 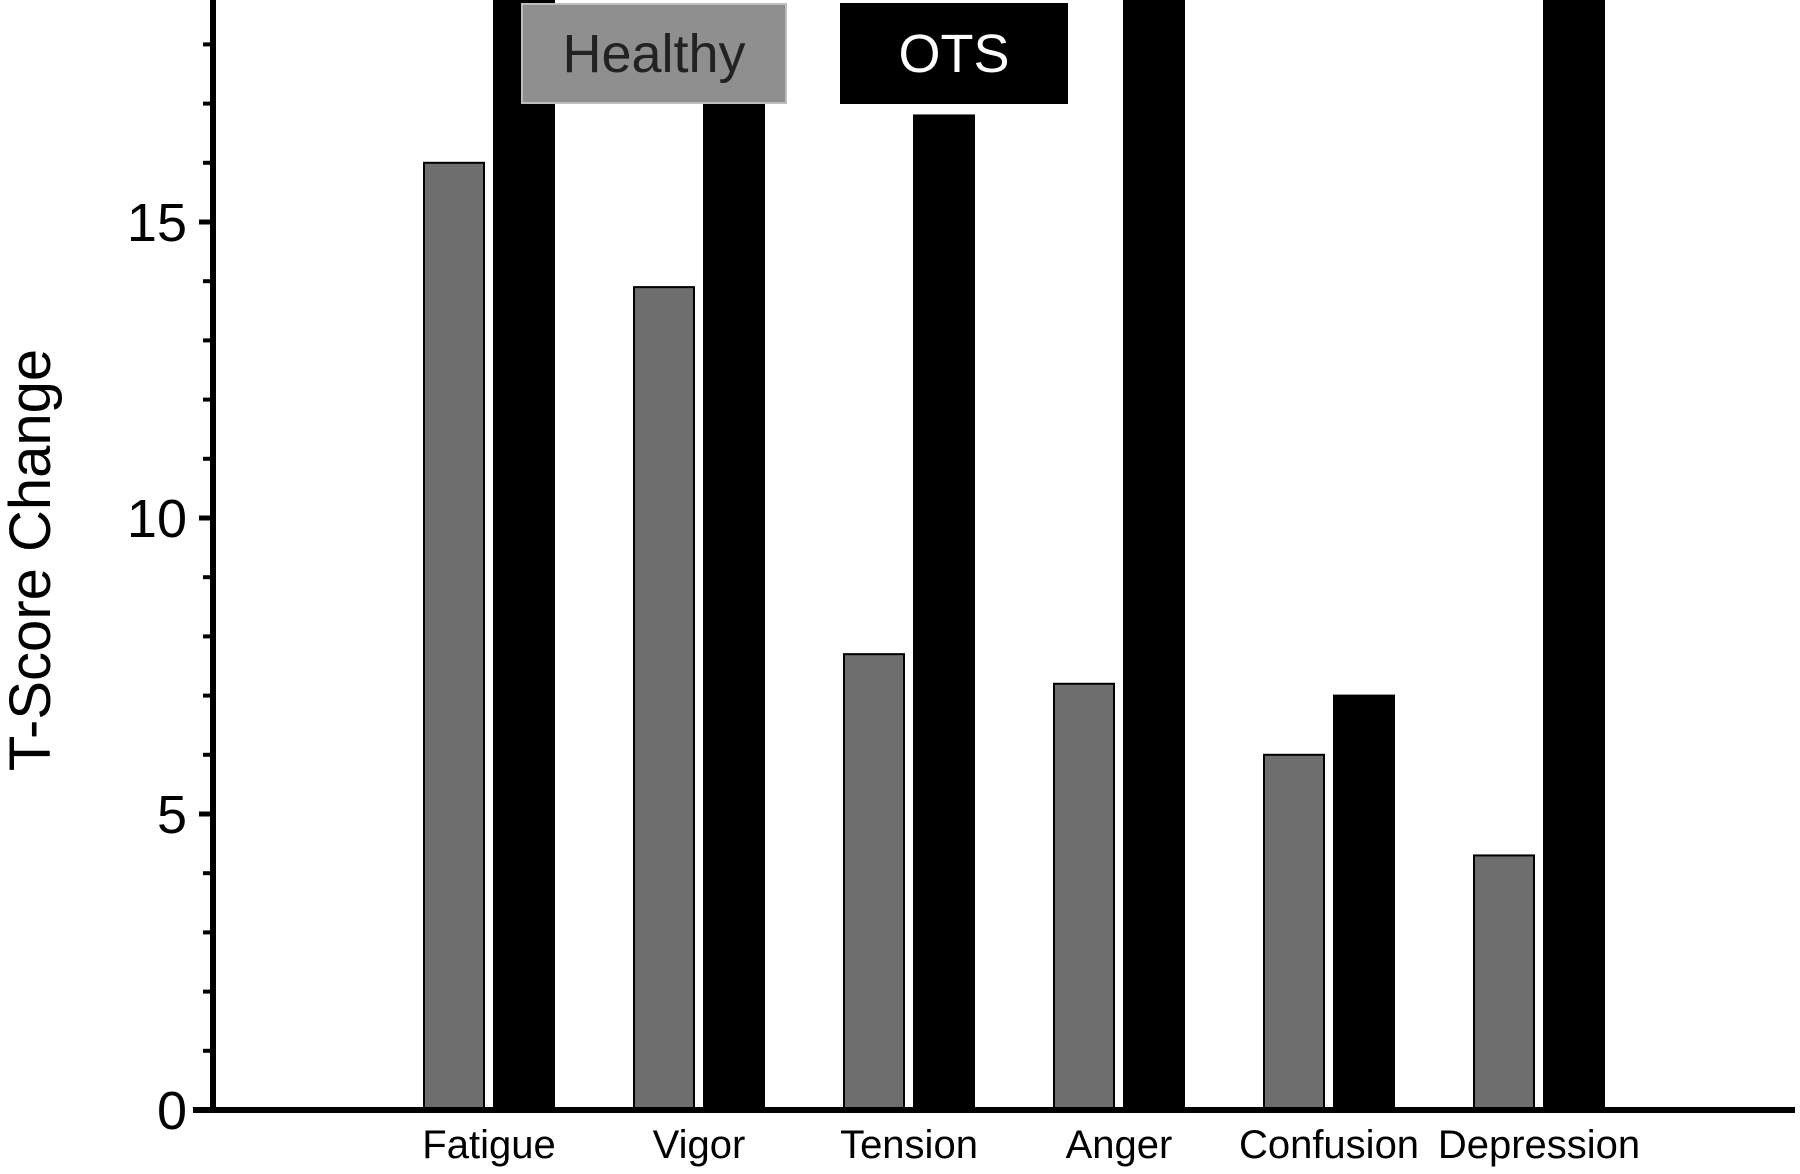 What do you see at coordinates (909, 1145) in the screenshot?
I see `x-tick-label-tension: Tension` at bounding box center [909, 1145].